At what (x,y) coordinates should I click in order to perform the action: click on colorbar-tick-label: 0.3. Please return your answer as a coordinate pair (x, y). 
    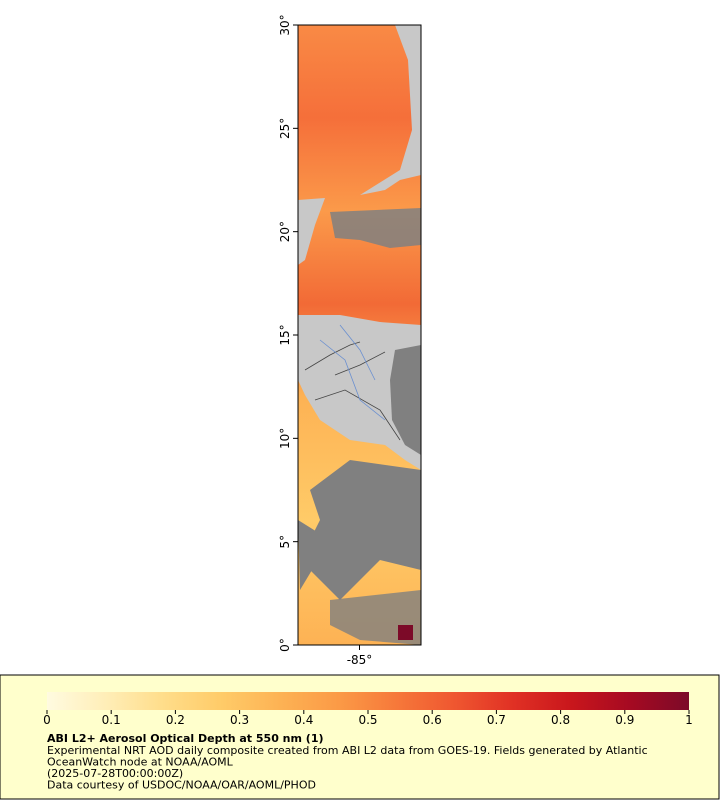
    Looking at the image, I should click on (239, 720).